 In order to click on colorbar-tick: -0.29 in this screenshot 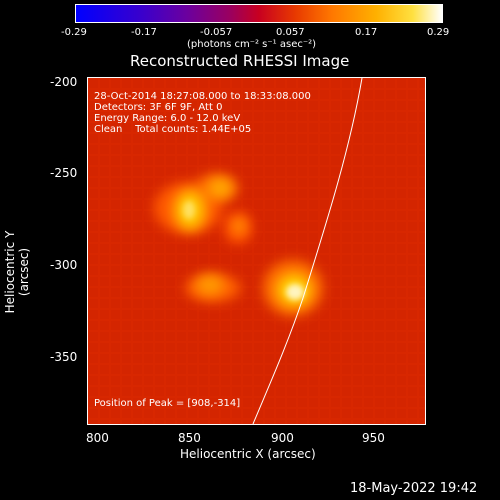, I will do `click(74, 32)`.